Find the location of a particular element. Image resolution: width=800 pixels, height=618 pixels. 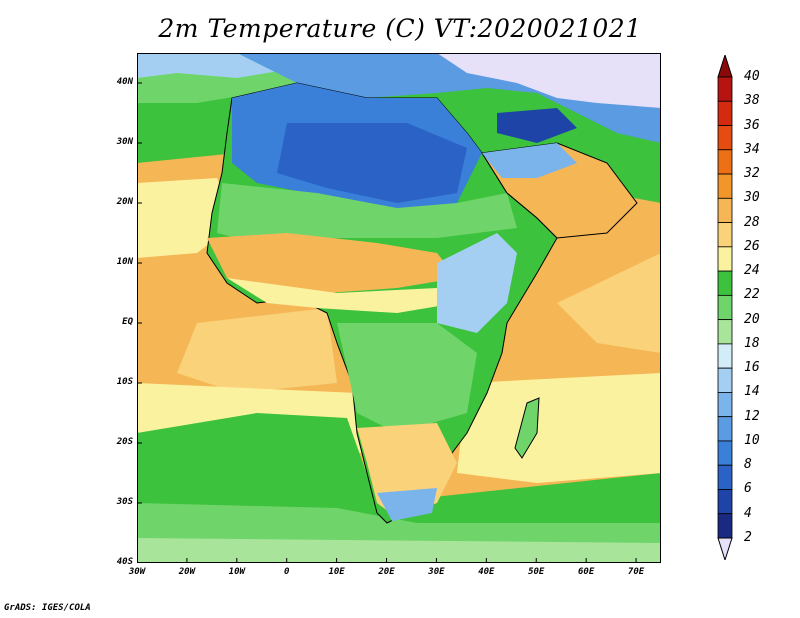

x-tick-label: 20E is located at coordinates (386, 572).